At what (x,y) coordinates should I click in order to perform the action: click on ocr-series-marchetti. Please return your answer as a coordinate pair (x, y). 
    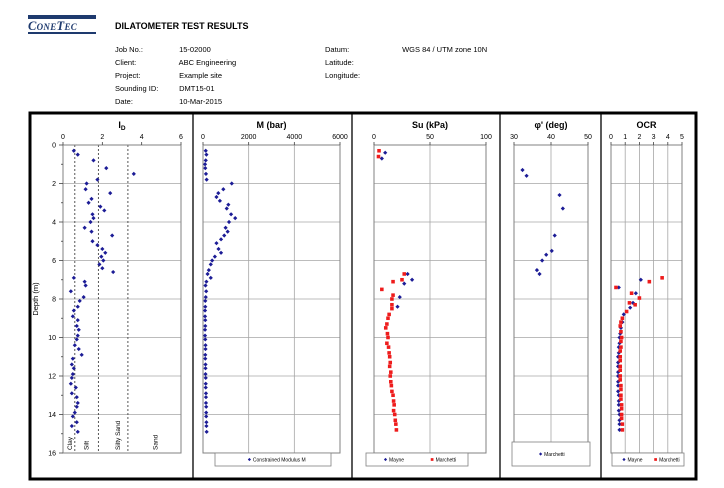
    Looking at the image, I should click on (639, 354).